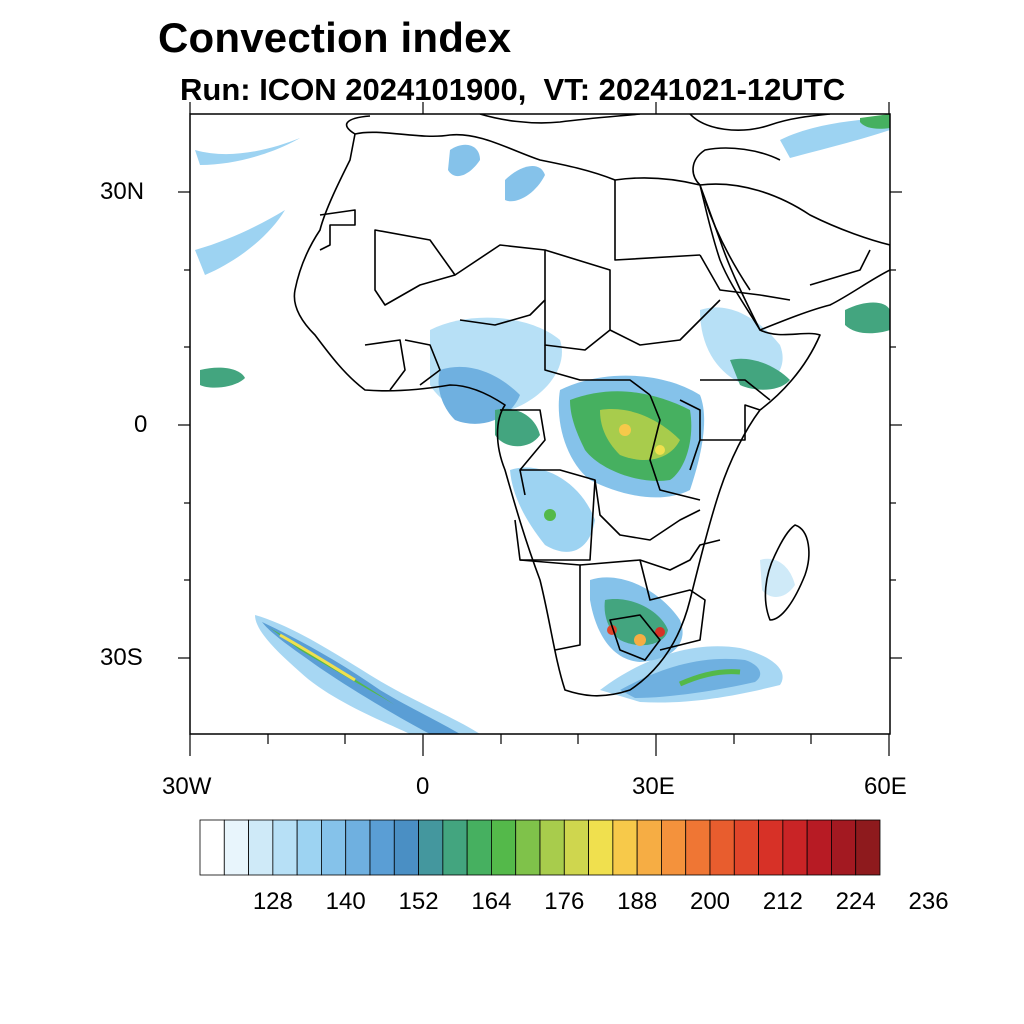 The width and height of the screenshot is (1024, 1024). What do you see at coordinates (141, 424) in the screenshot?
I see `lat-label-0: 0` at bounding box center [141, 424].